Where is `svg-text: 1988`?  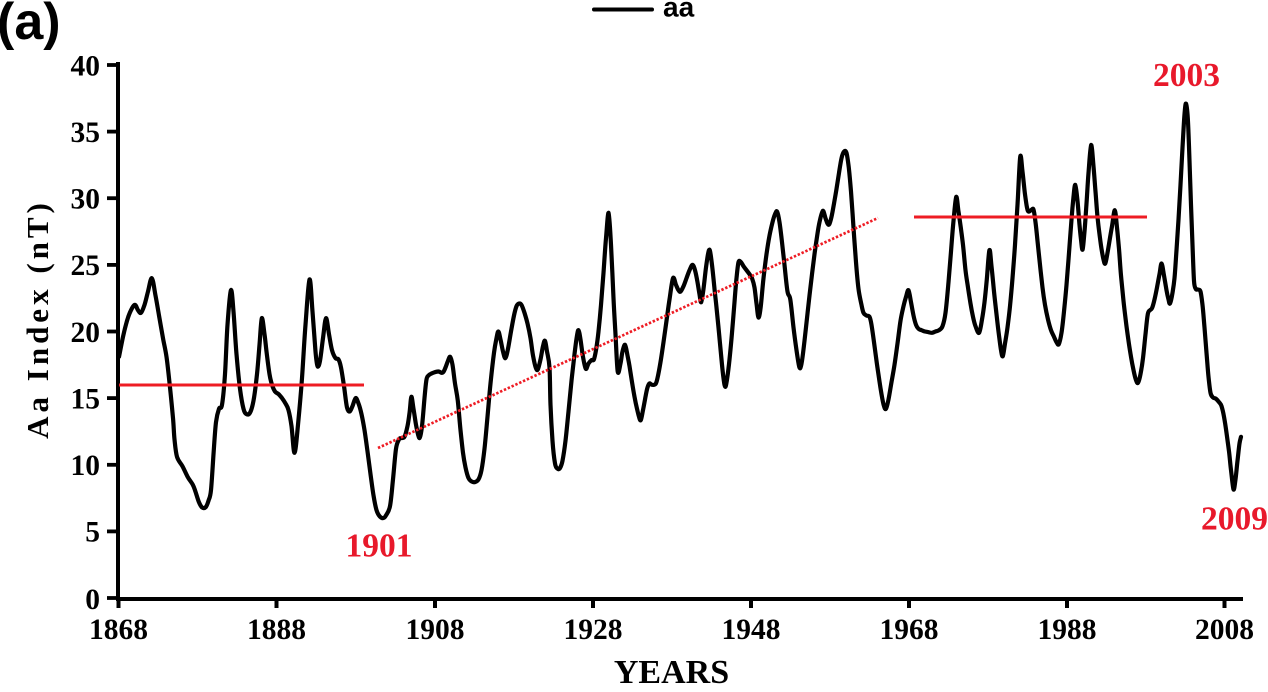 svg-text: 1988 is located at coordinates (1067, 630).